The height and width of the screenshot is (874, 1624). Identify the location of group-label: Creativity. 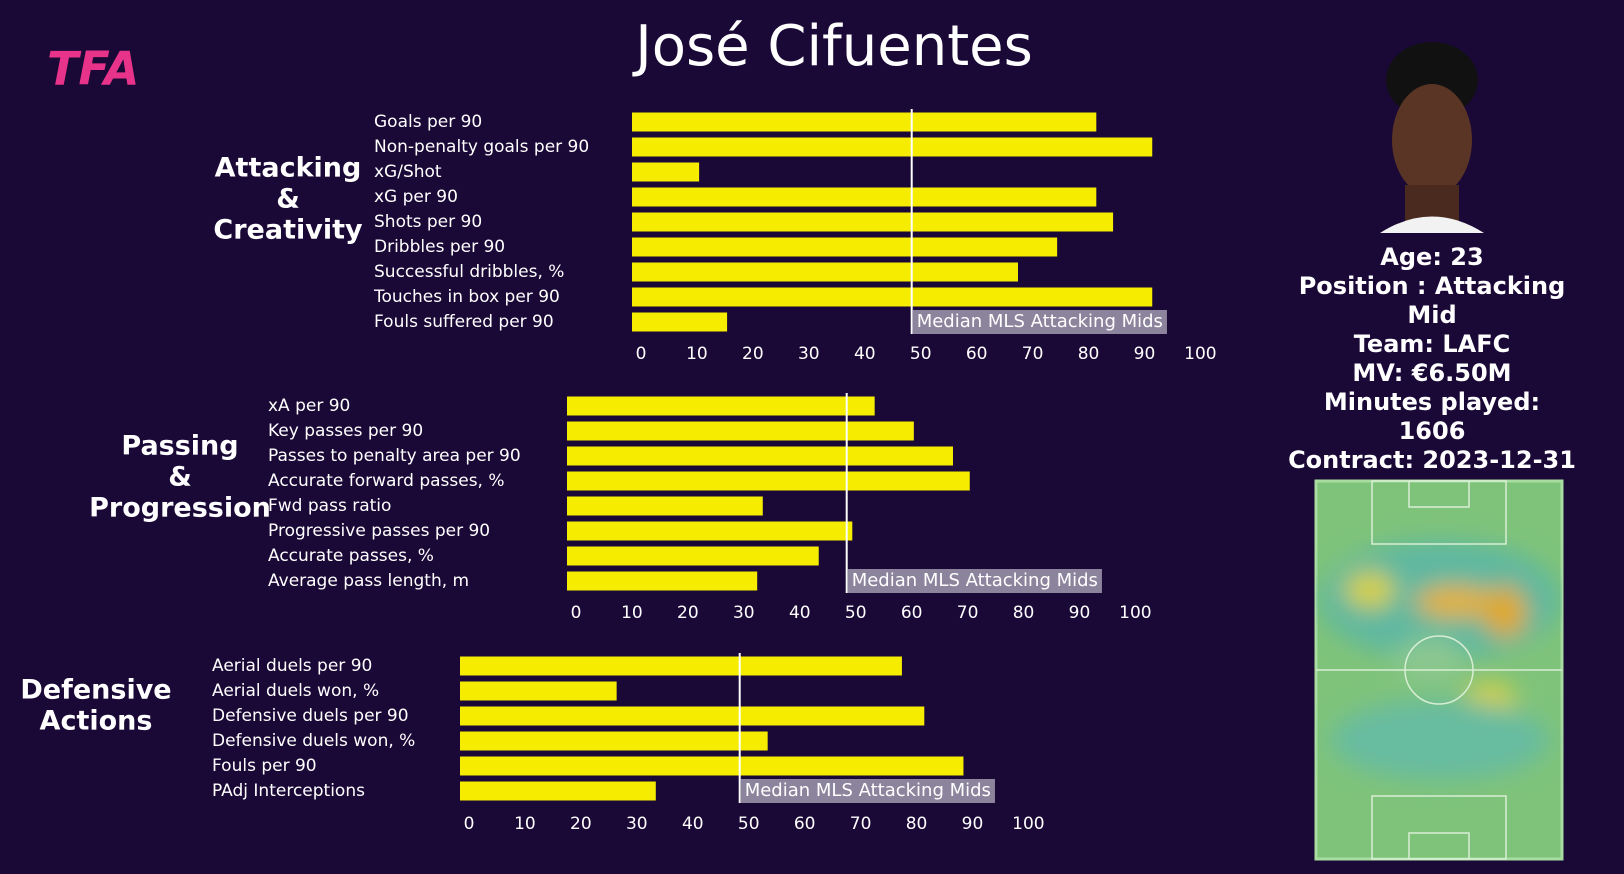
(288, 230).